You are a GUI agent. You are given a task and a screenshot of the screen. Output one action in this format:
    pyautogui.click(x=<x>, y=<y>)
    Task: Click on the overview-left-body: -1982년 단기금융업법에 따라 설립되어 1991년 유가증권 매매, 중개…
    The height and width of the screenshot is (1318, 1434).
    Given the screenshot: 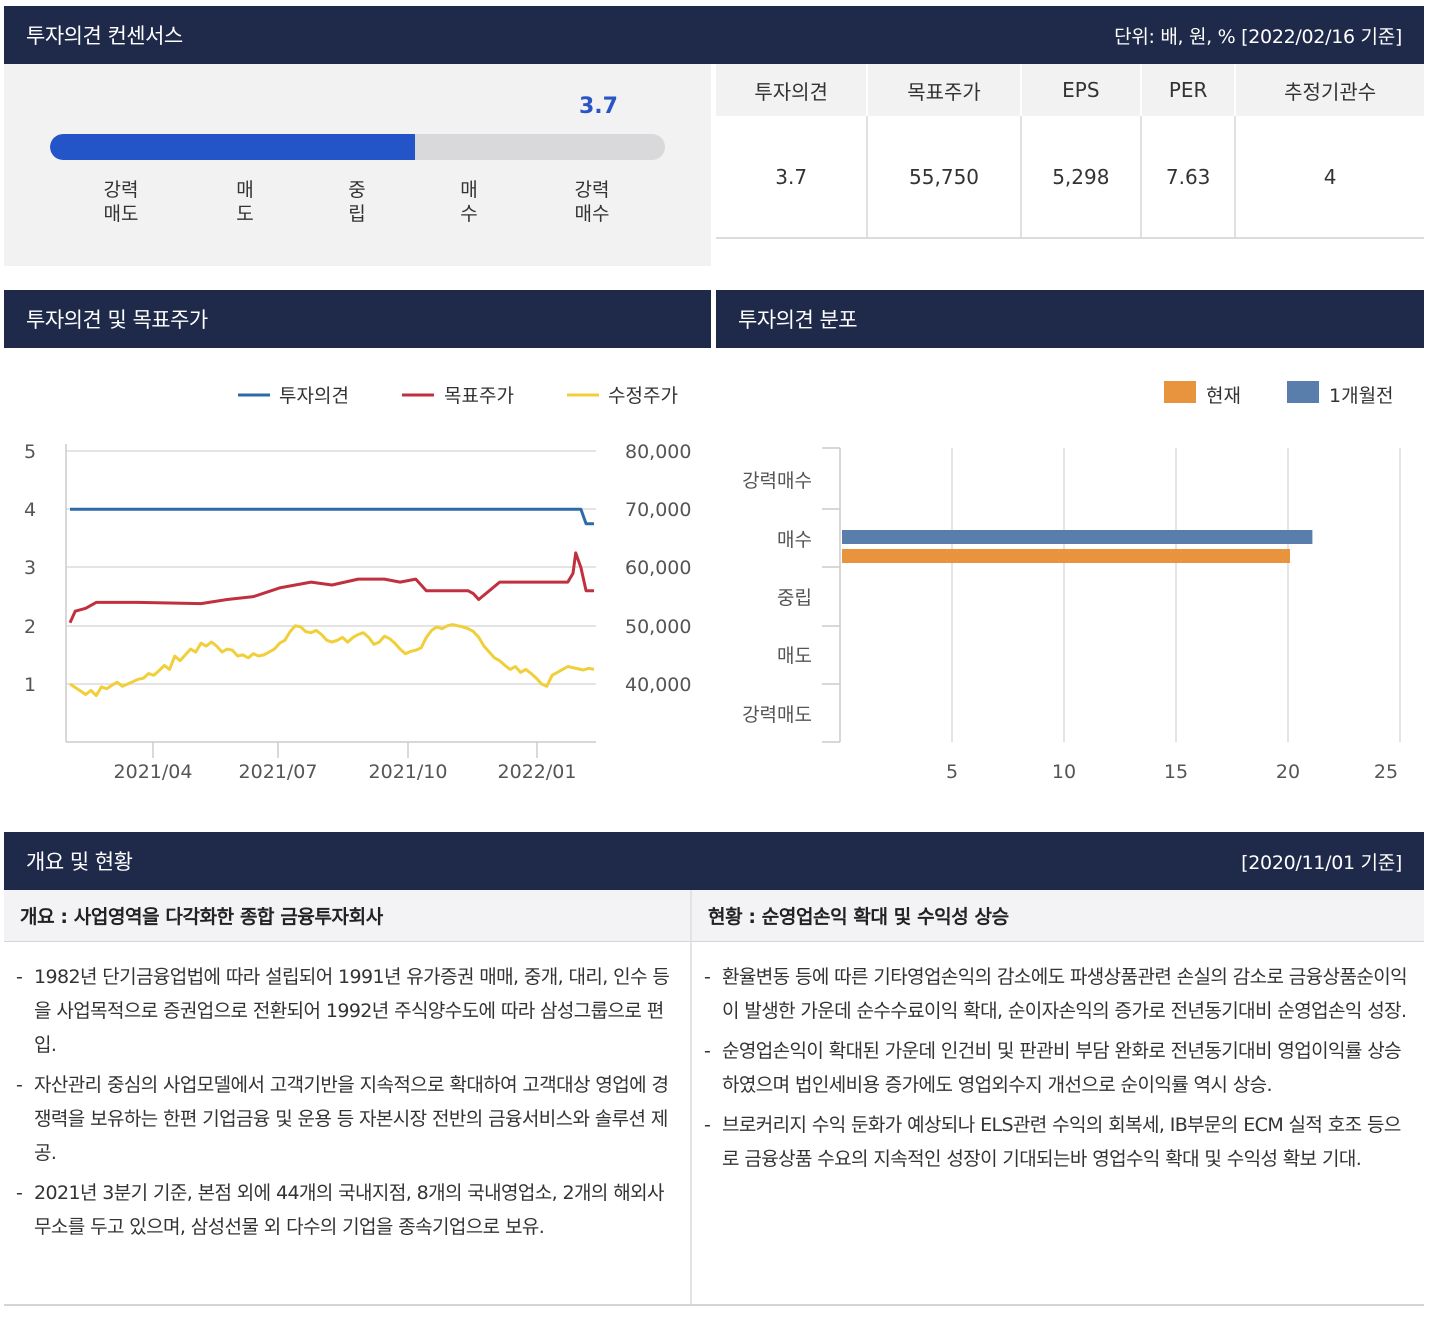 What is the action you would take?
    pyautogui.click(x=347, y=1124)
    